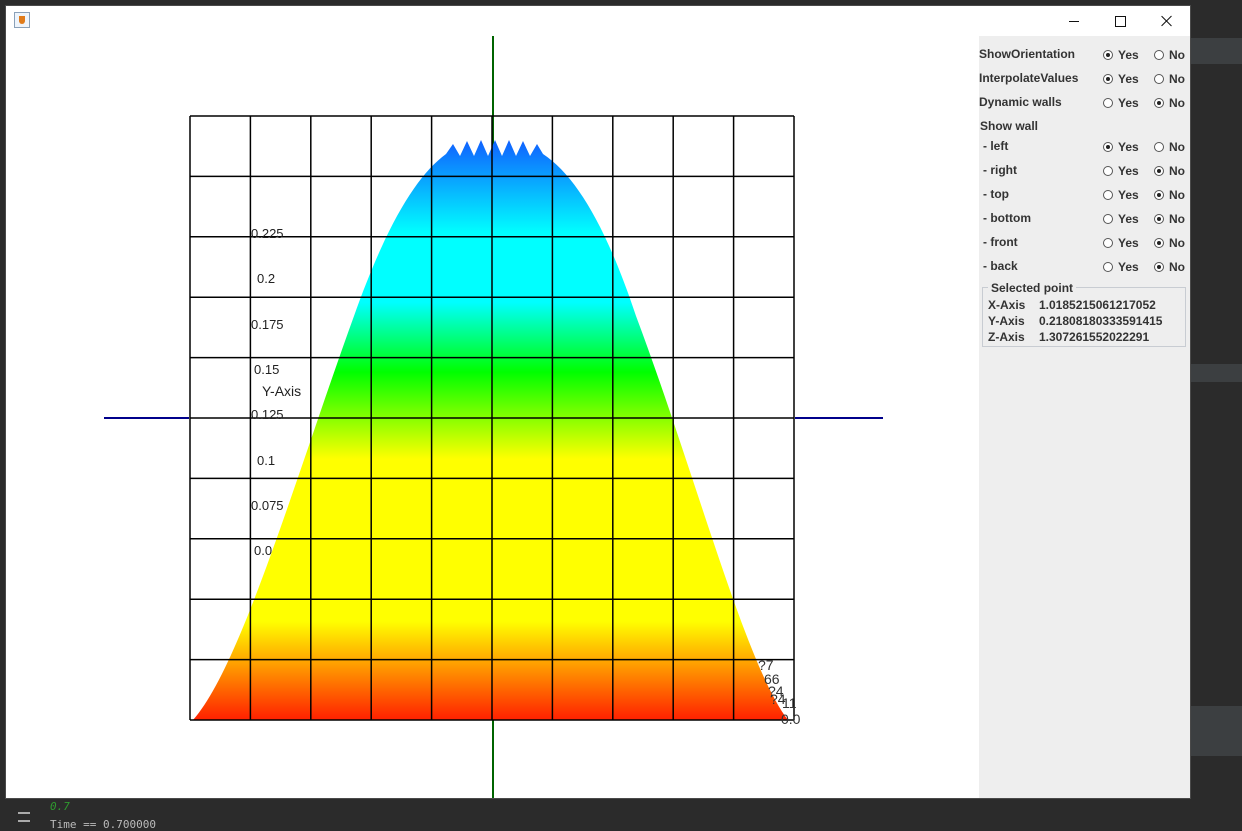 The height and width of the screenshot is (831, 1242). I want to click on wall-bottom-yes-radio: Yes, so click(1121, 219).